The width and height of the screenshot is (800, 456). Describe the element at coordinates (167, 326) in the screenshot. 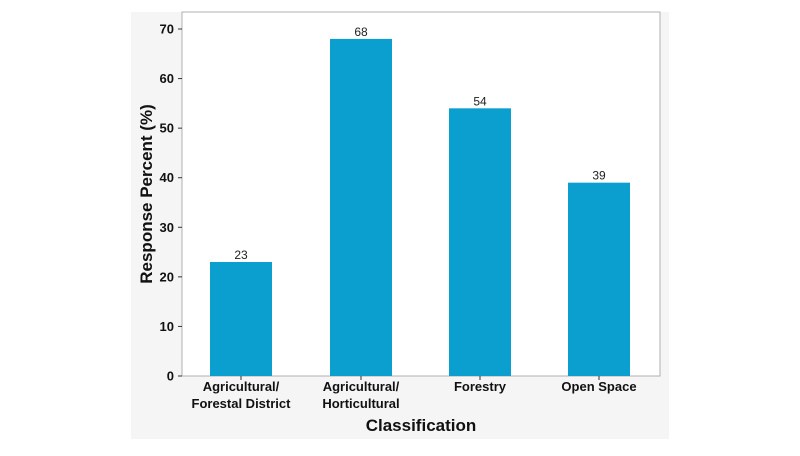

I see `y-tick-label: 10` at that location.